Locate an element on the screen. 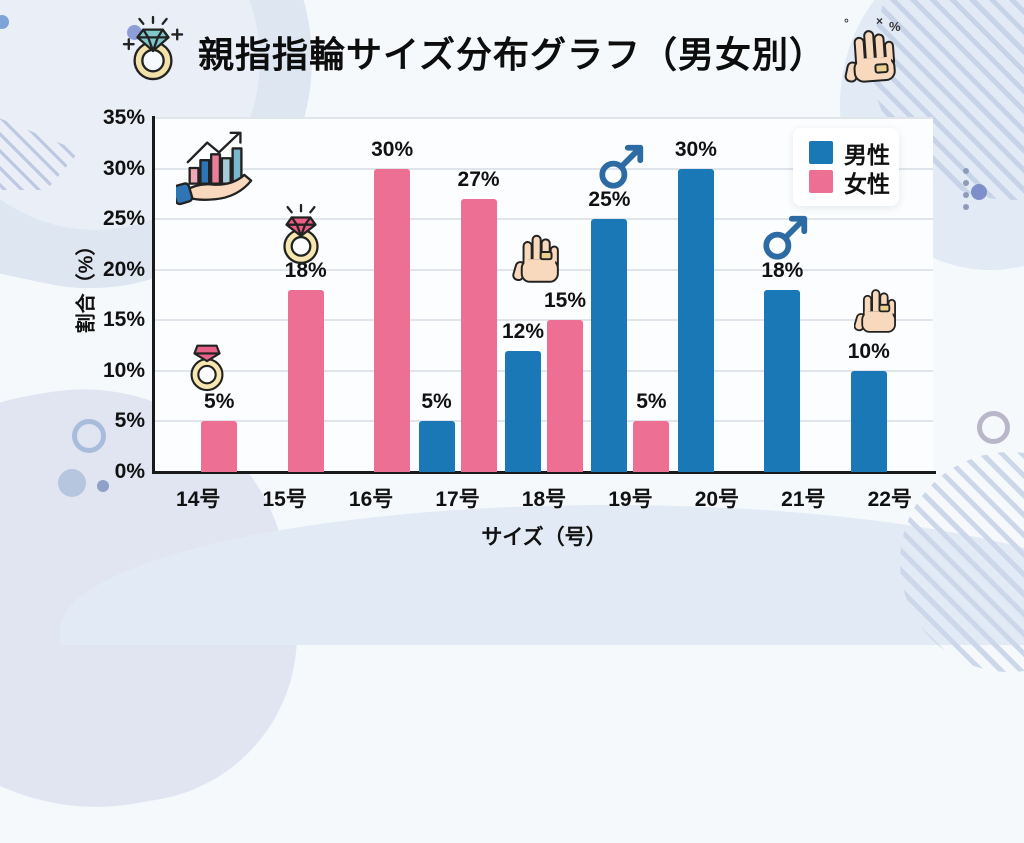  y-tick-label: 35% is located at coordinates (123, 117).